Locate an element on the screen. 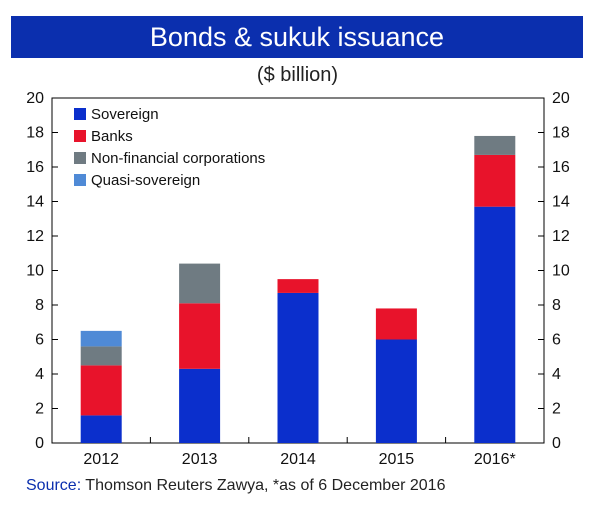 This screenshot has height=511, width=595. bar-banks-2016 is located at coordinates (495, 180).